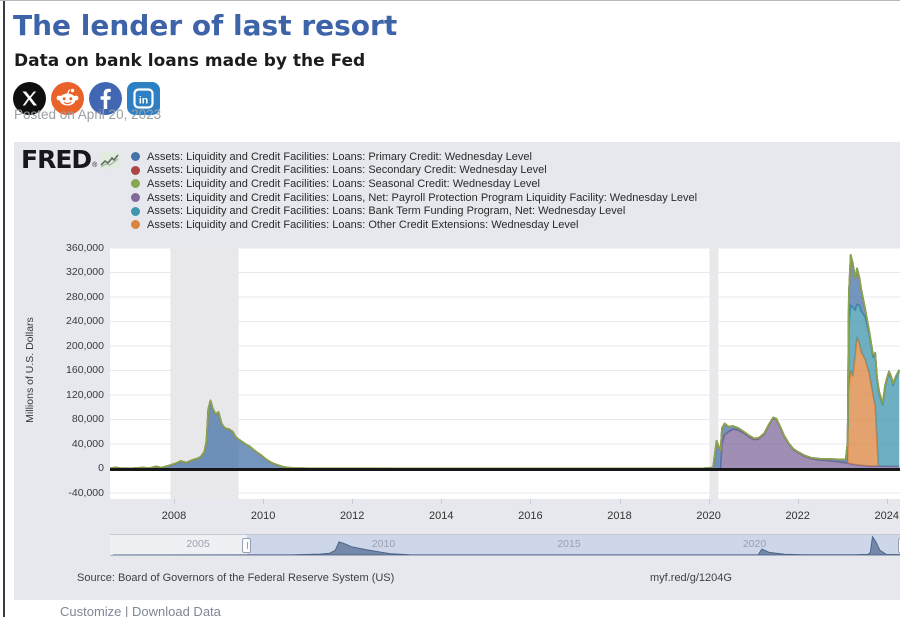 This screenshot has width=900, height=617. I want to click on window-top-border, so click(450, 0).